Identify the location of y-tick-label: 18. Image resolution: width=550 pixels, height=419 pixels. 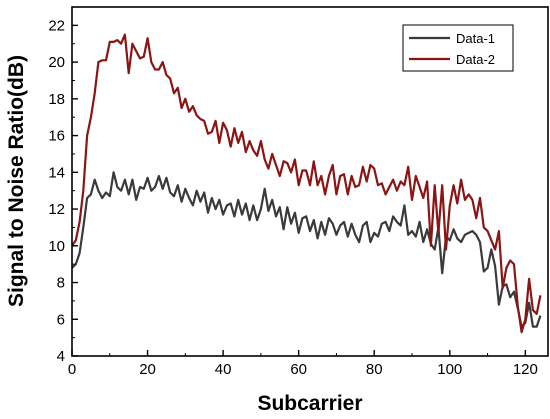
(56, 99).